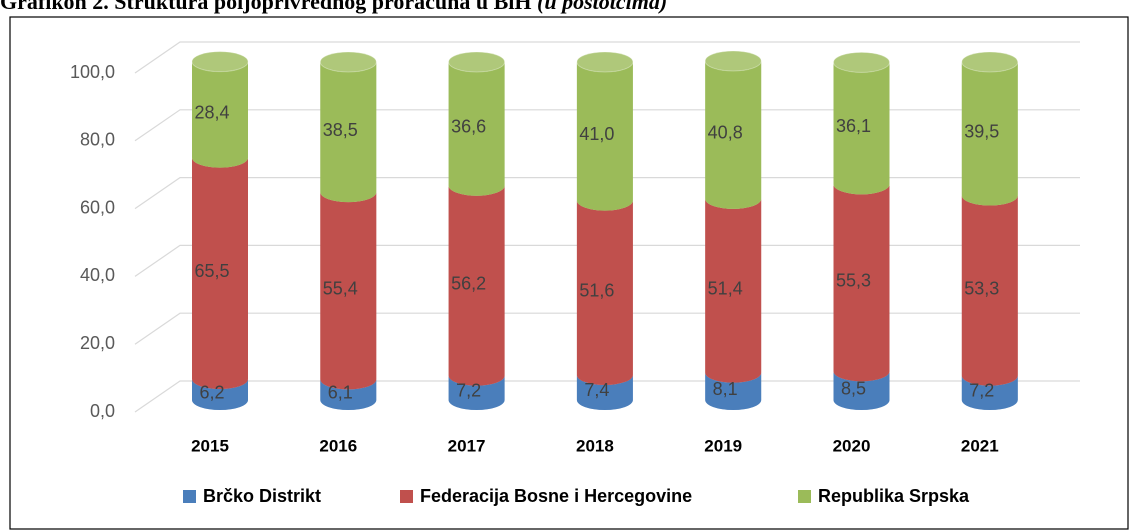 This screenshot has width=1131, height=532. I want to click on value-label: 55,4, so click(340, 289).